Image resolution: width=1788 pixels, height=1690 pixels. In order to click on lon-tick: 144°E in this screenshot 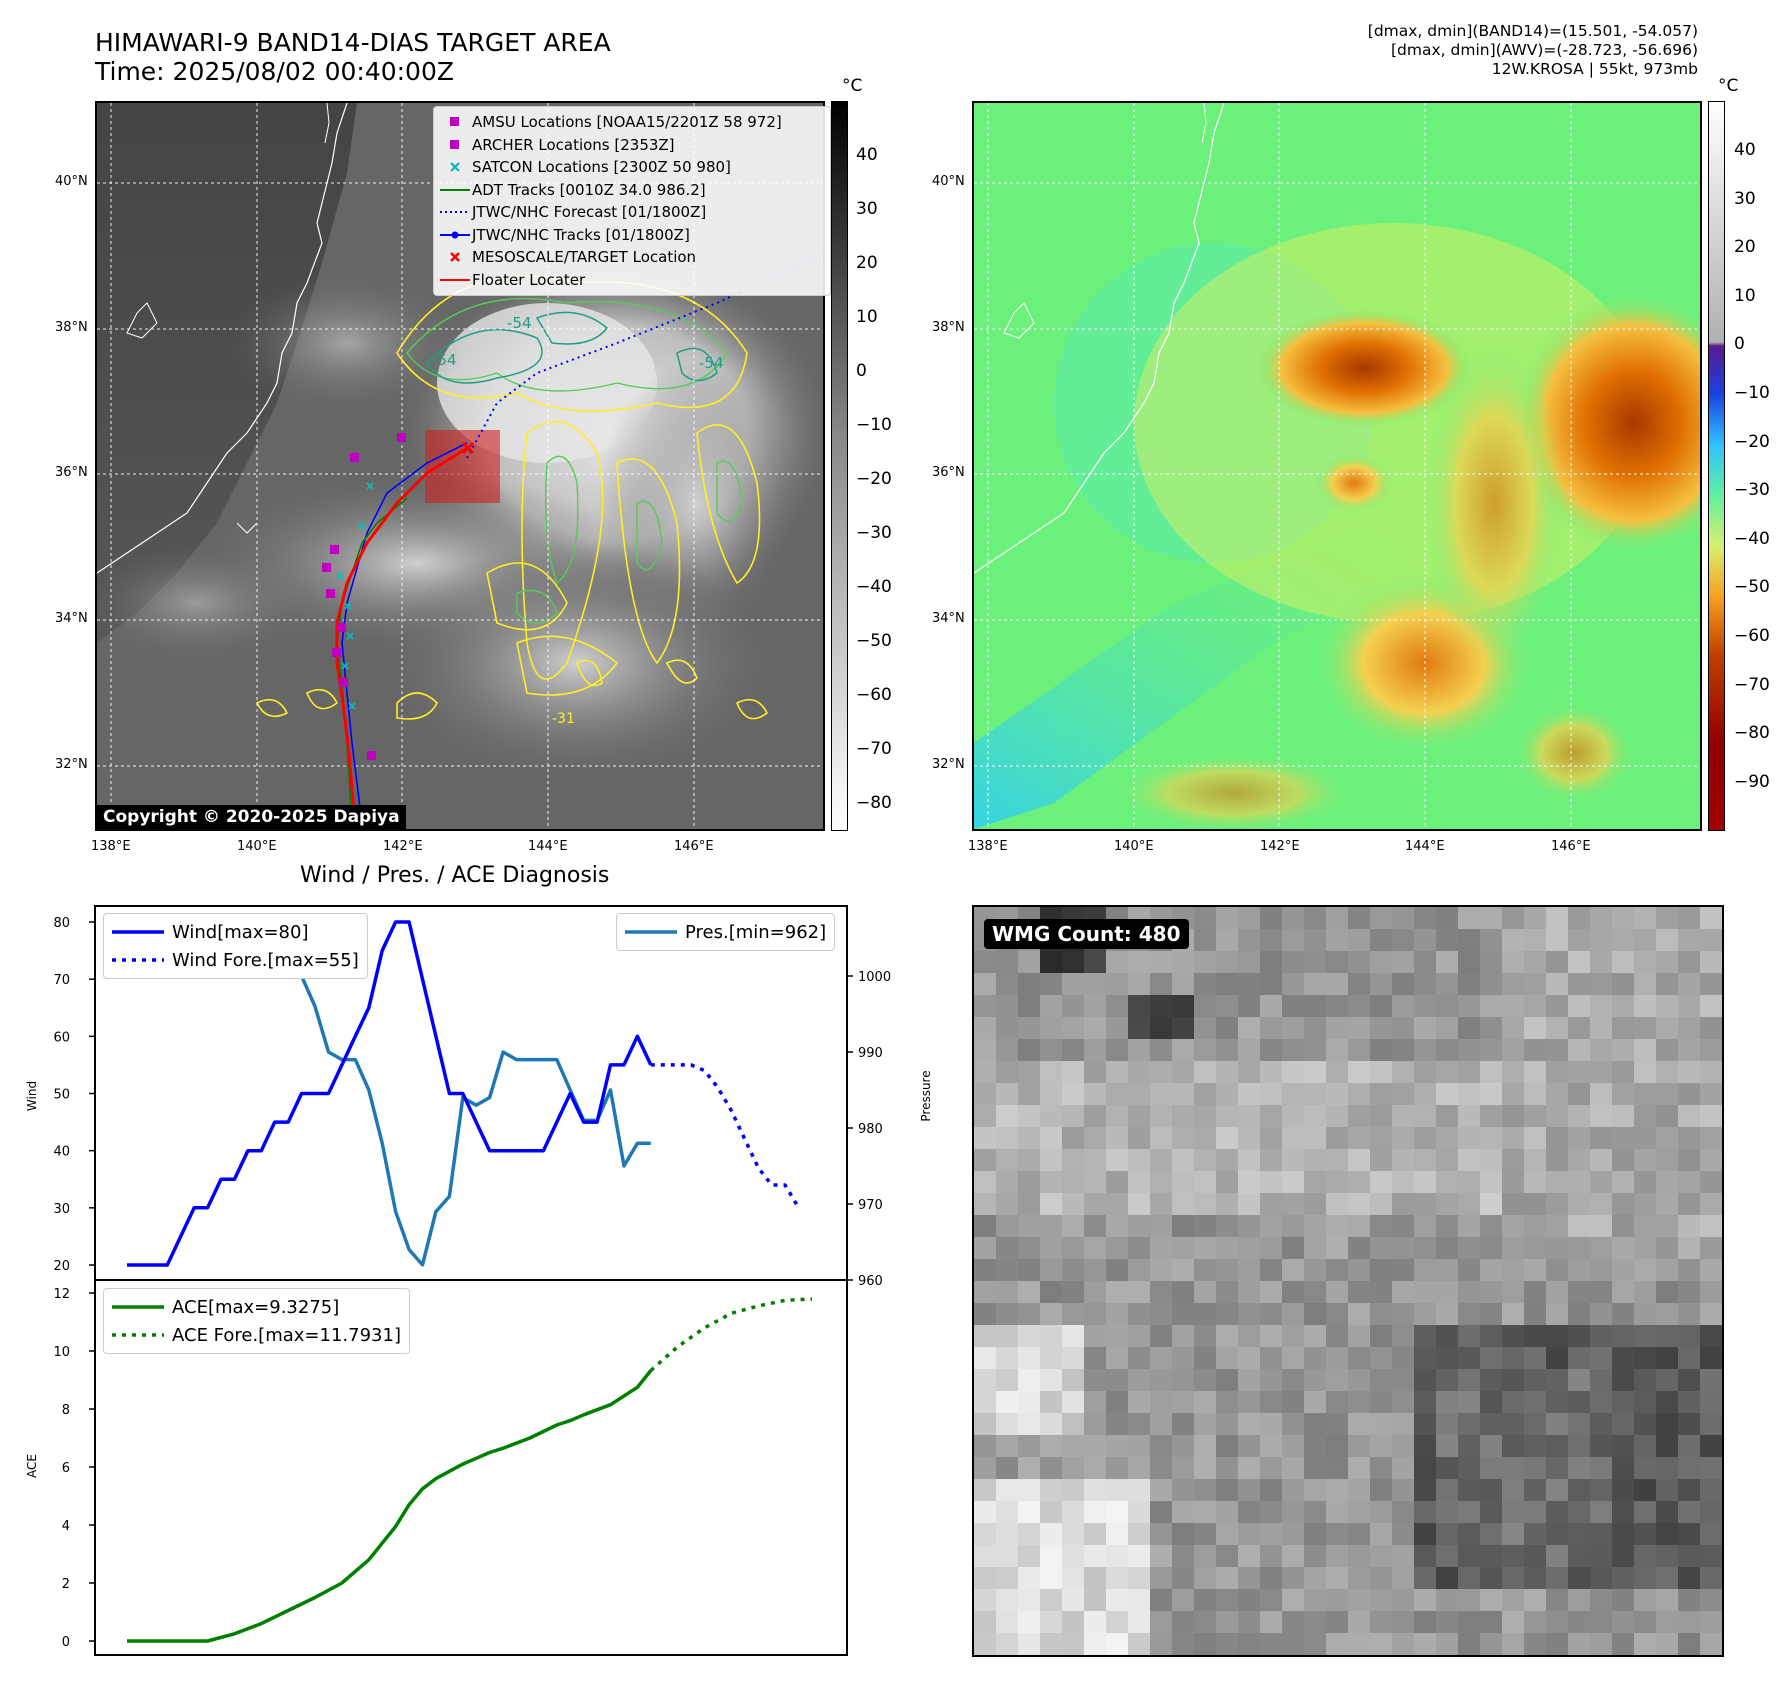, I will do `click(548, 846)`.